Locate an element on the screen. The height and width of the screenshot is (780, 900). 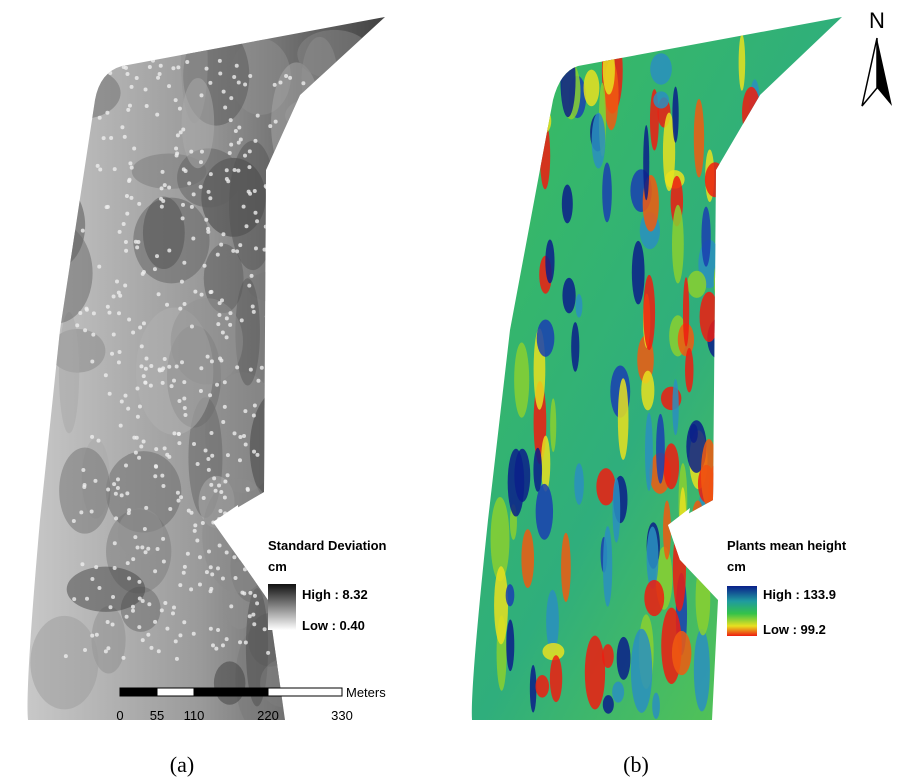
notch is located at coordinates (226, 532).